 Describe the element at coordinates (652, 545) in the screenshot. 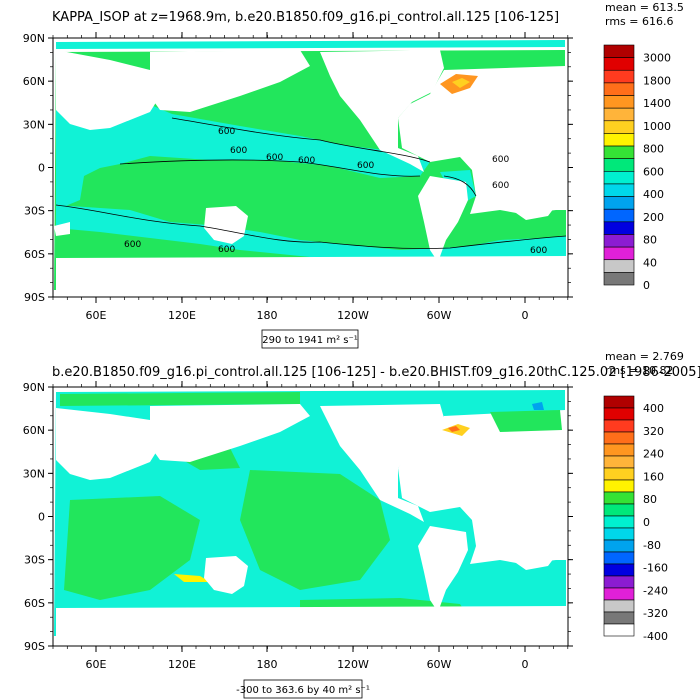

I see `colorbar-label: -80` at that location.